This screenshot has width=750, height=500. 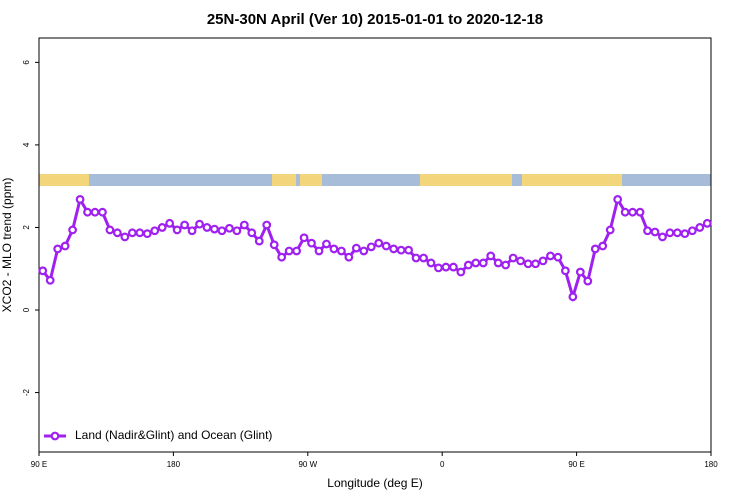 What do you see at coordinates (26, 227) in the screenshot?
I see `y-tick-label: 2` at bounding box center [26, 227].